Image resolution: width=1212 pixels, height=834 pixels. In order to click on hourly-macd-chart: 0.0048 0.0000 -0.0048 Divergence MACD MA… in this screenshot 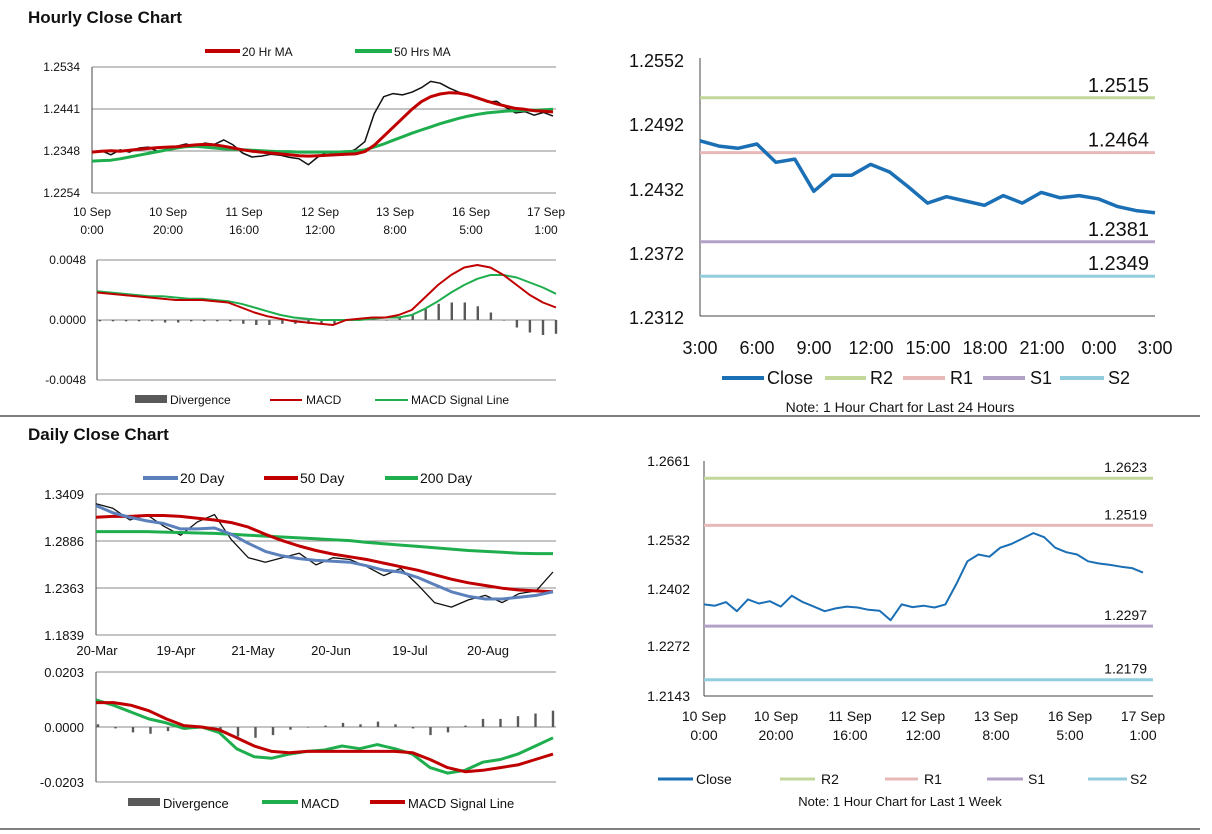, I will do `click(301, 330)`.